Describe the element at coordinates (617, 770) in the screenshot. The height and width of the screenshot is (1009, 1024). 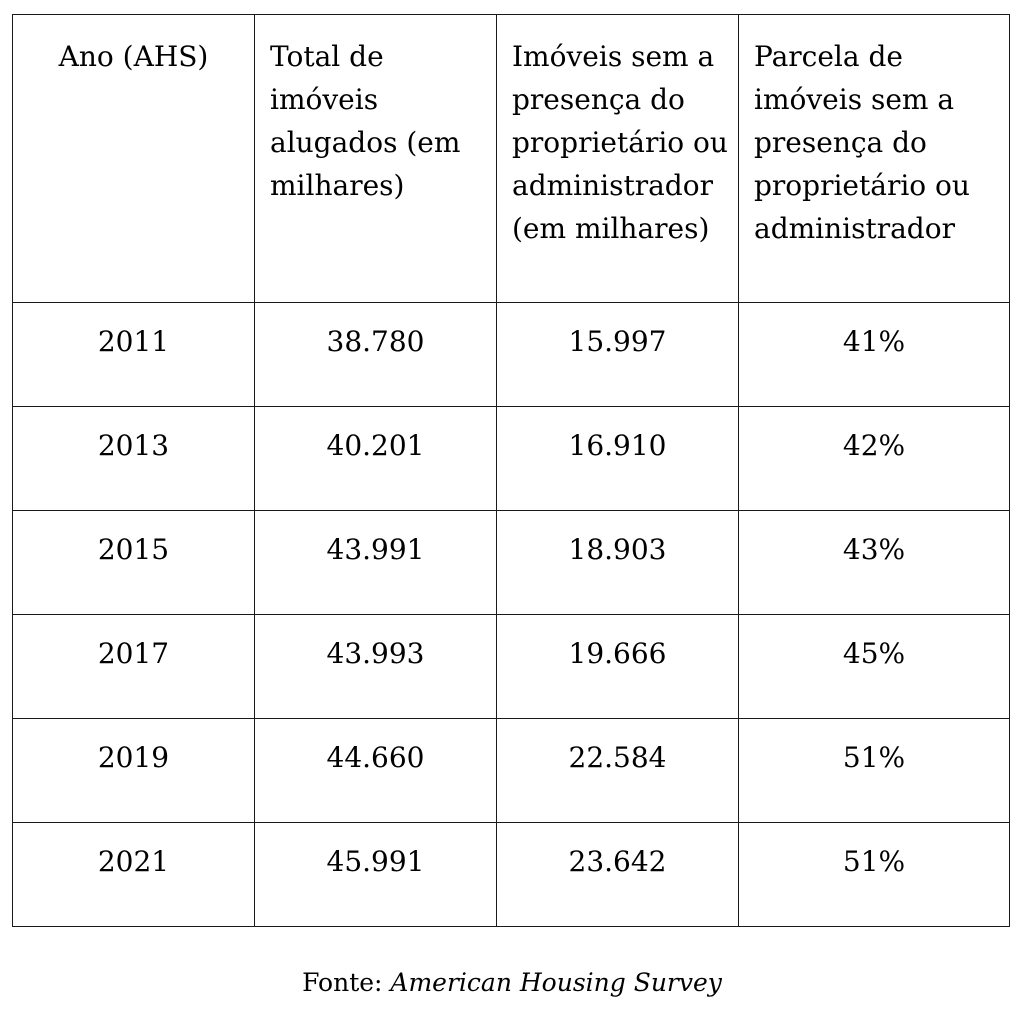
I see `cell-absent-owner: 22.584` at that location.